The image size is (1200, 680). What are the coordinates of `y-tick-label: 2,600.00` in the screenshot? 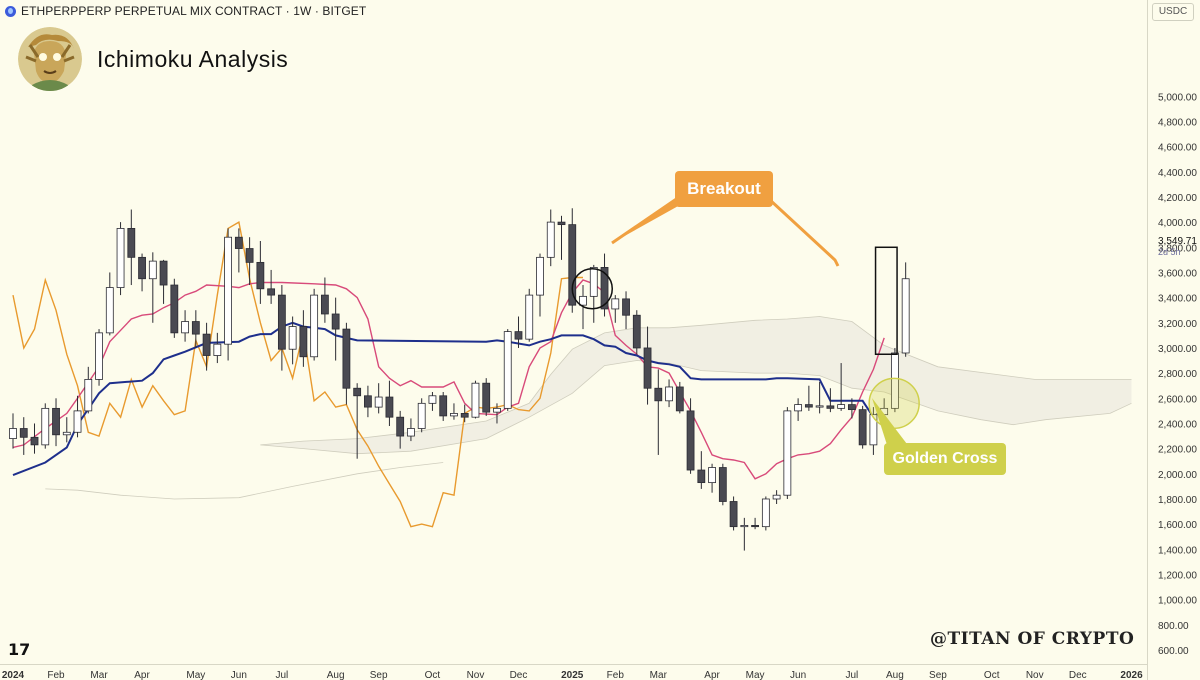 It's located at (1177, 399).